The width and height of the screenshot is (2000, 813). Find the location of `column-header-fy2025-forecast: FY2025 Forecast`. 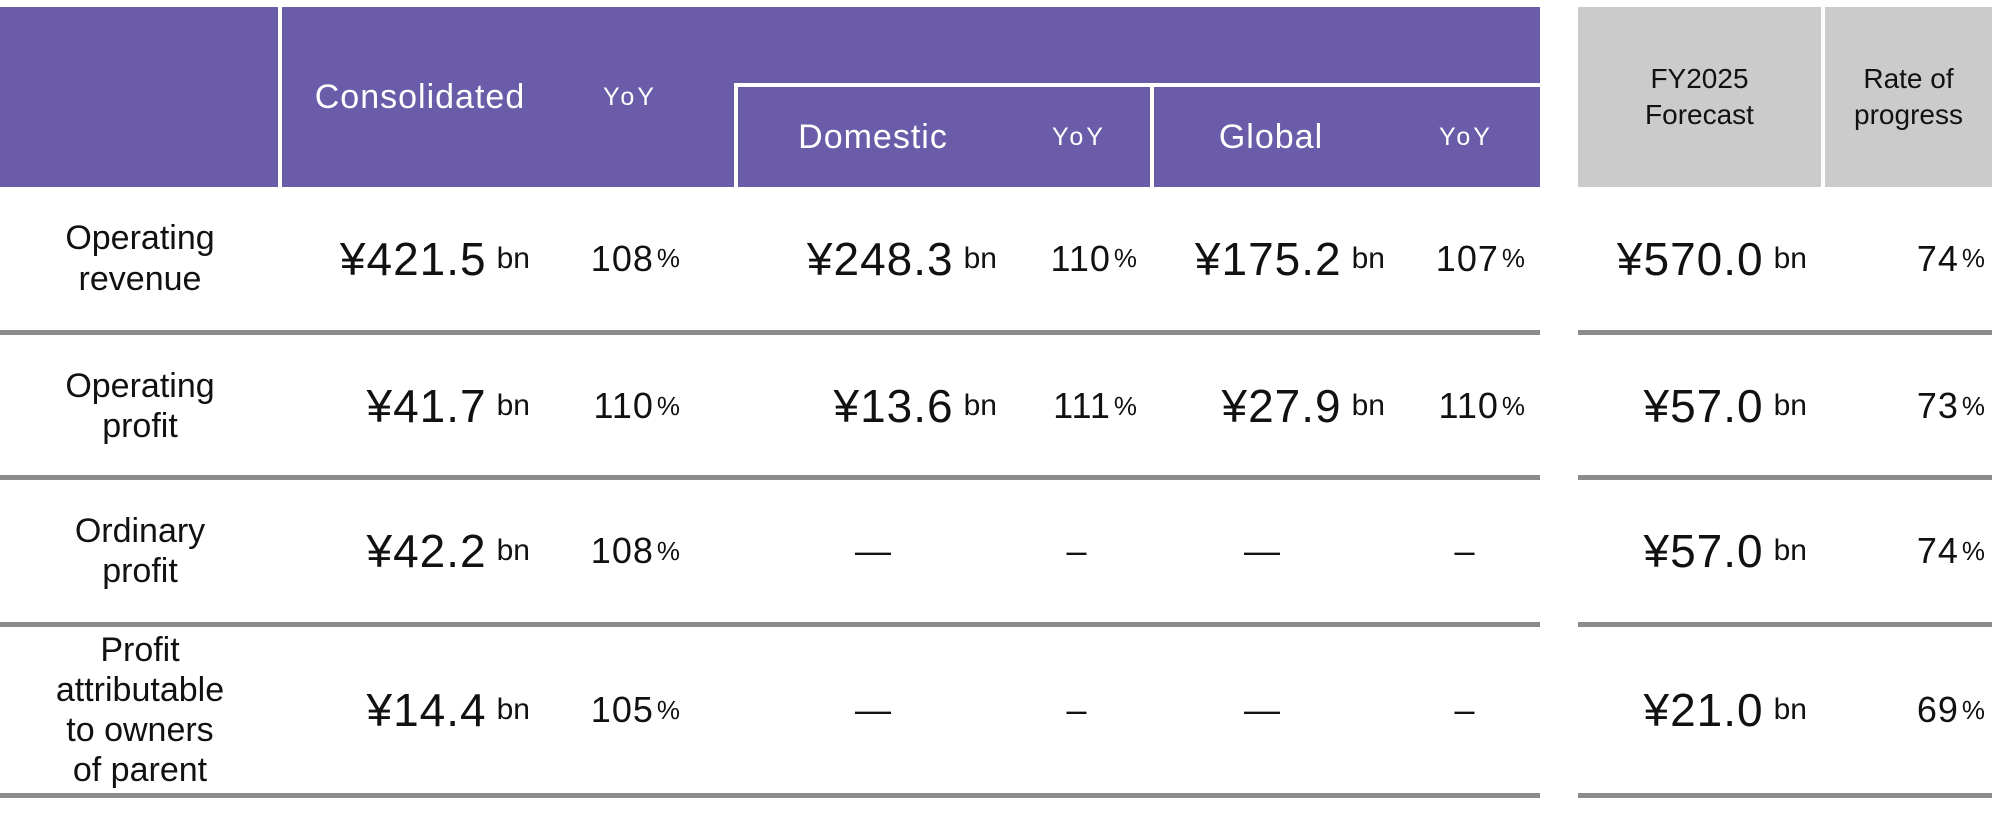

column-header-fy2025-forecast: FY2025 Forecast is located at coordinates (1699, 96).